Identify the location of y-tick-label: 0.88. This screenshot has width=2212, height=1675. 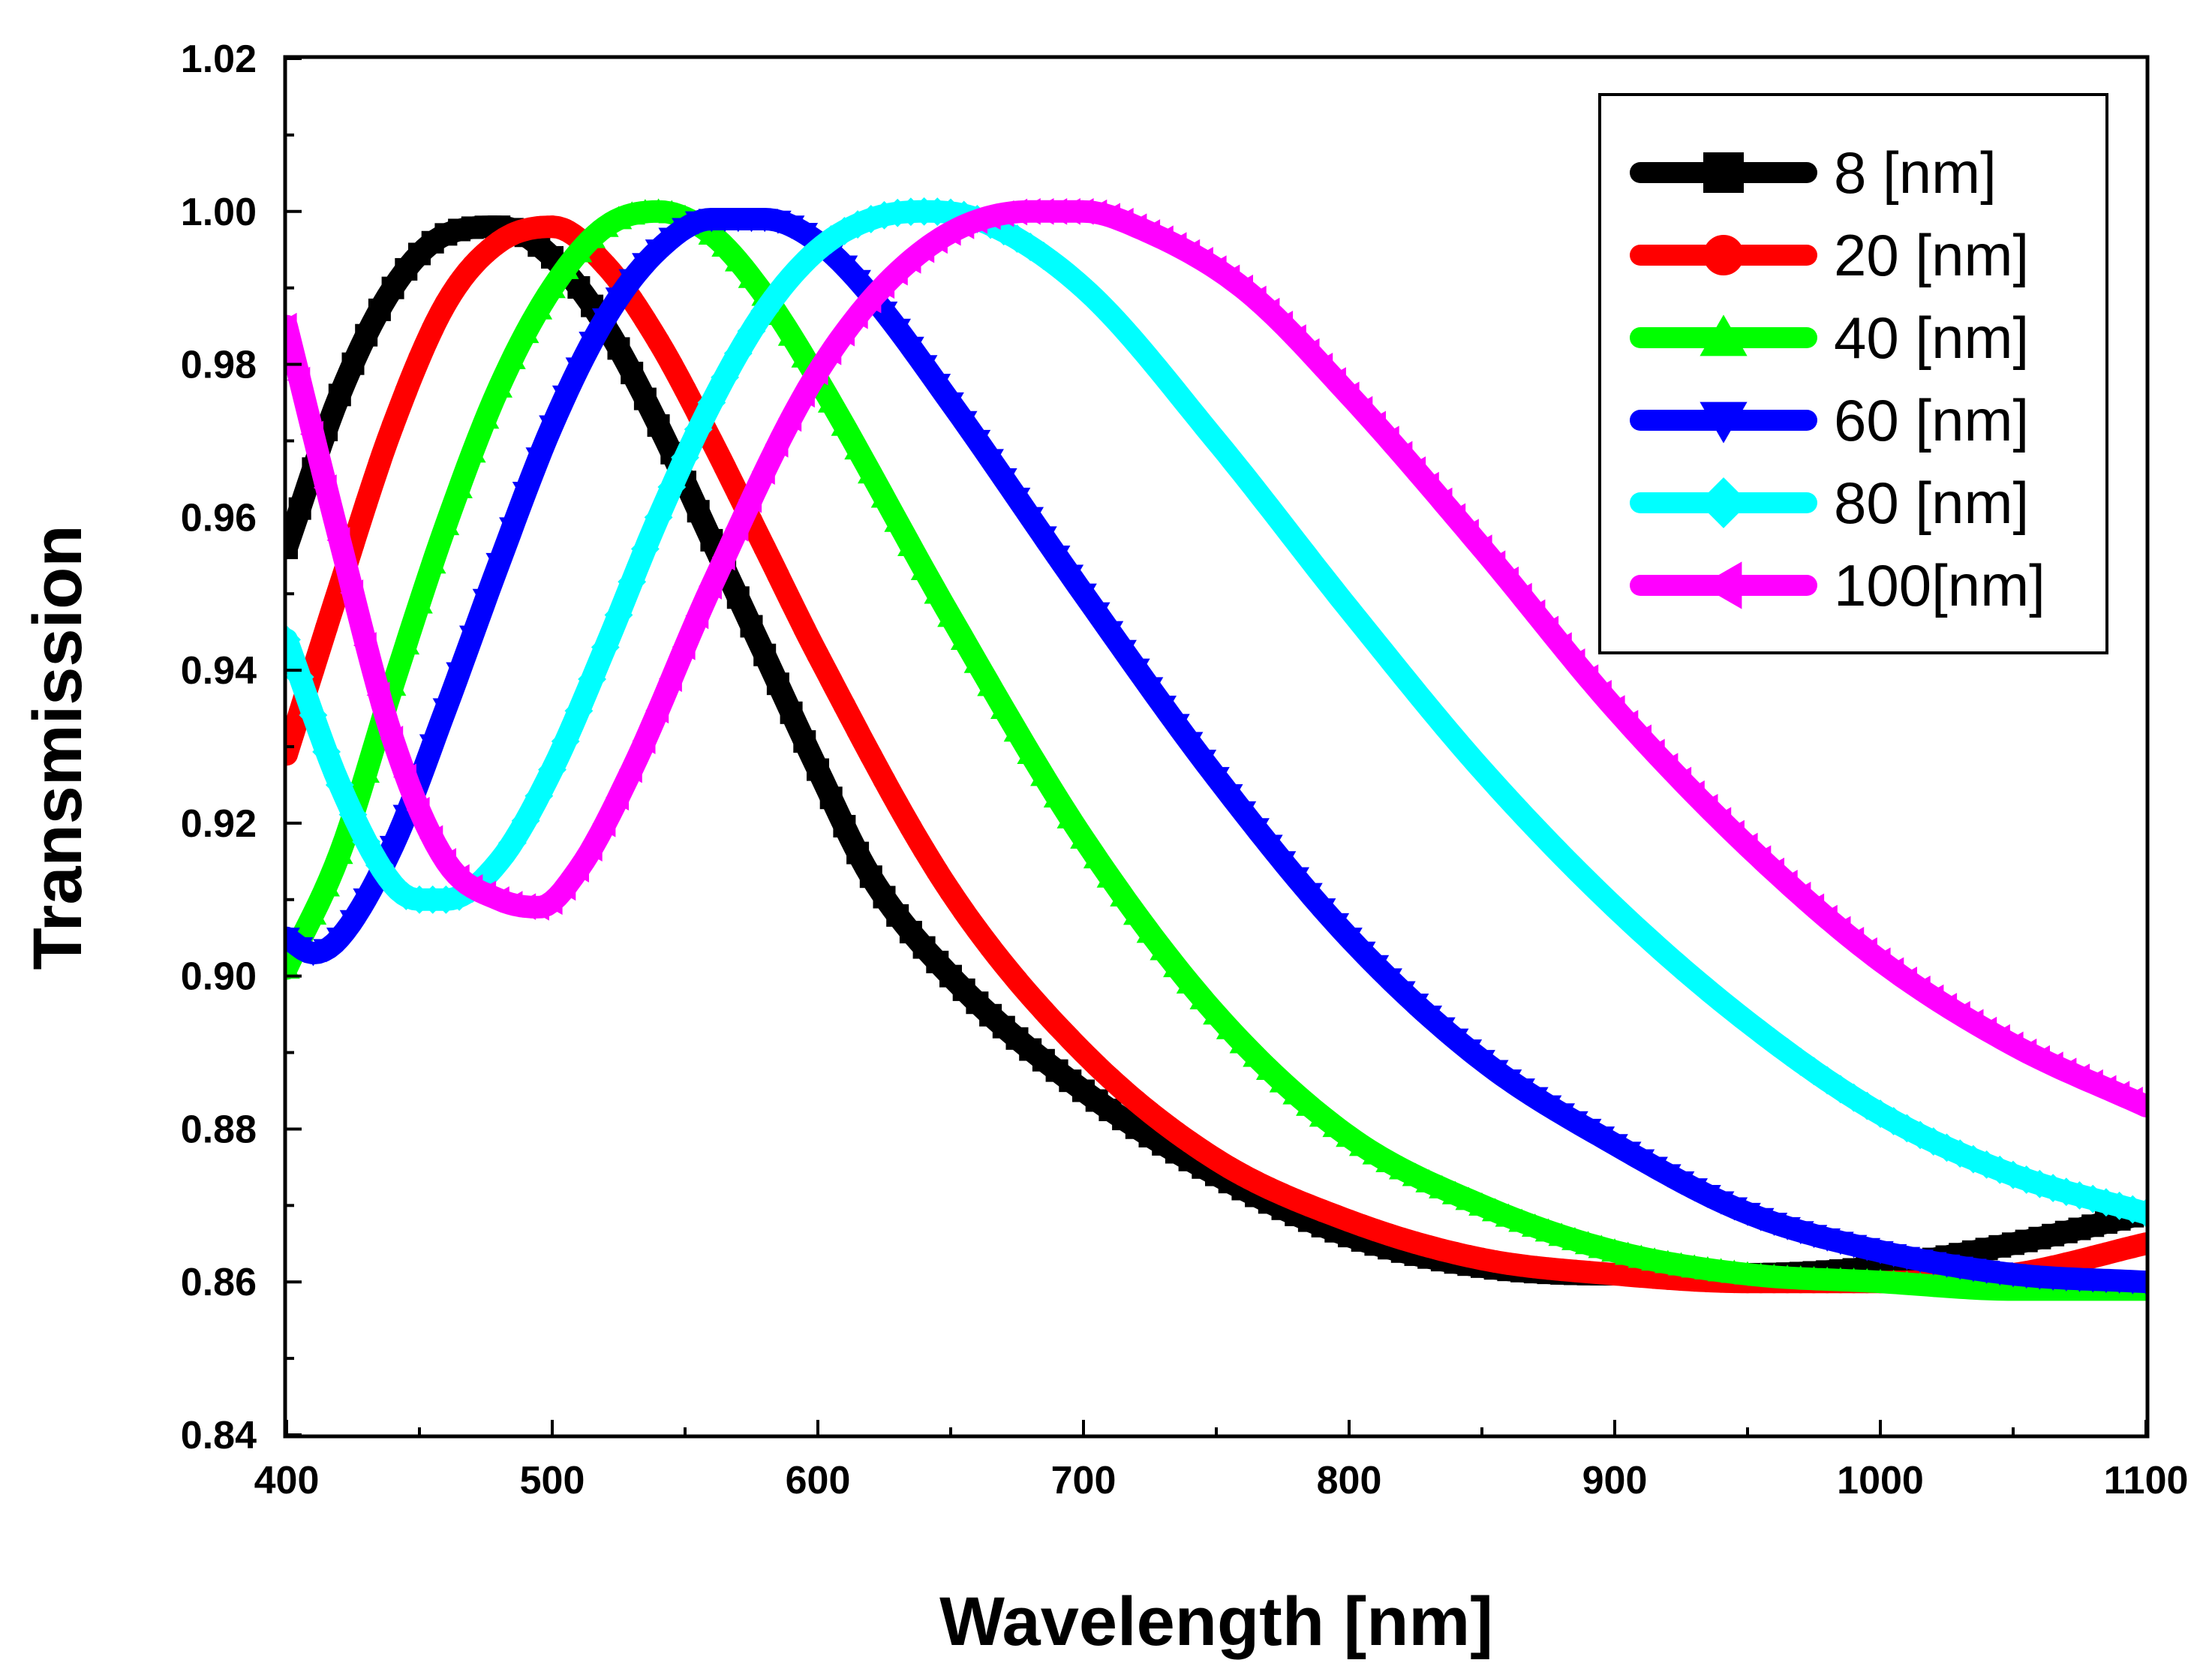
(219, 1129).